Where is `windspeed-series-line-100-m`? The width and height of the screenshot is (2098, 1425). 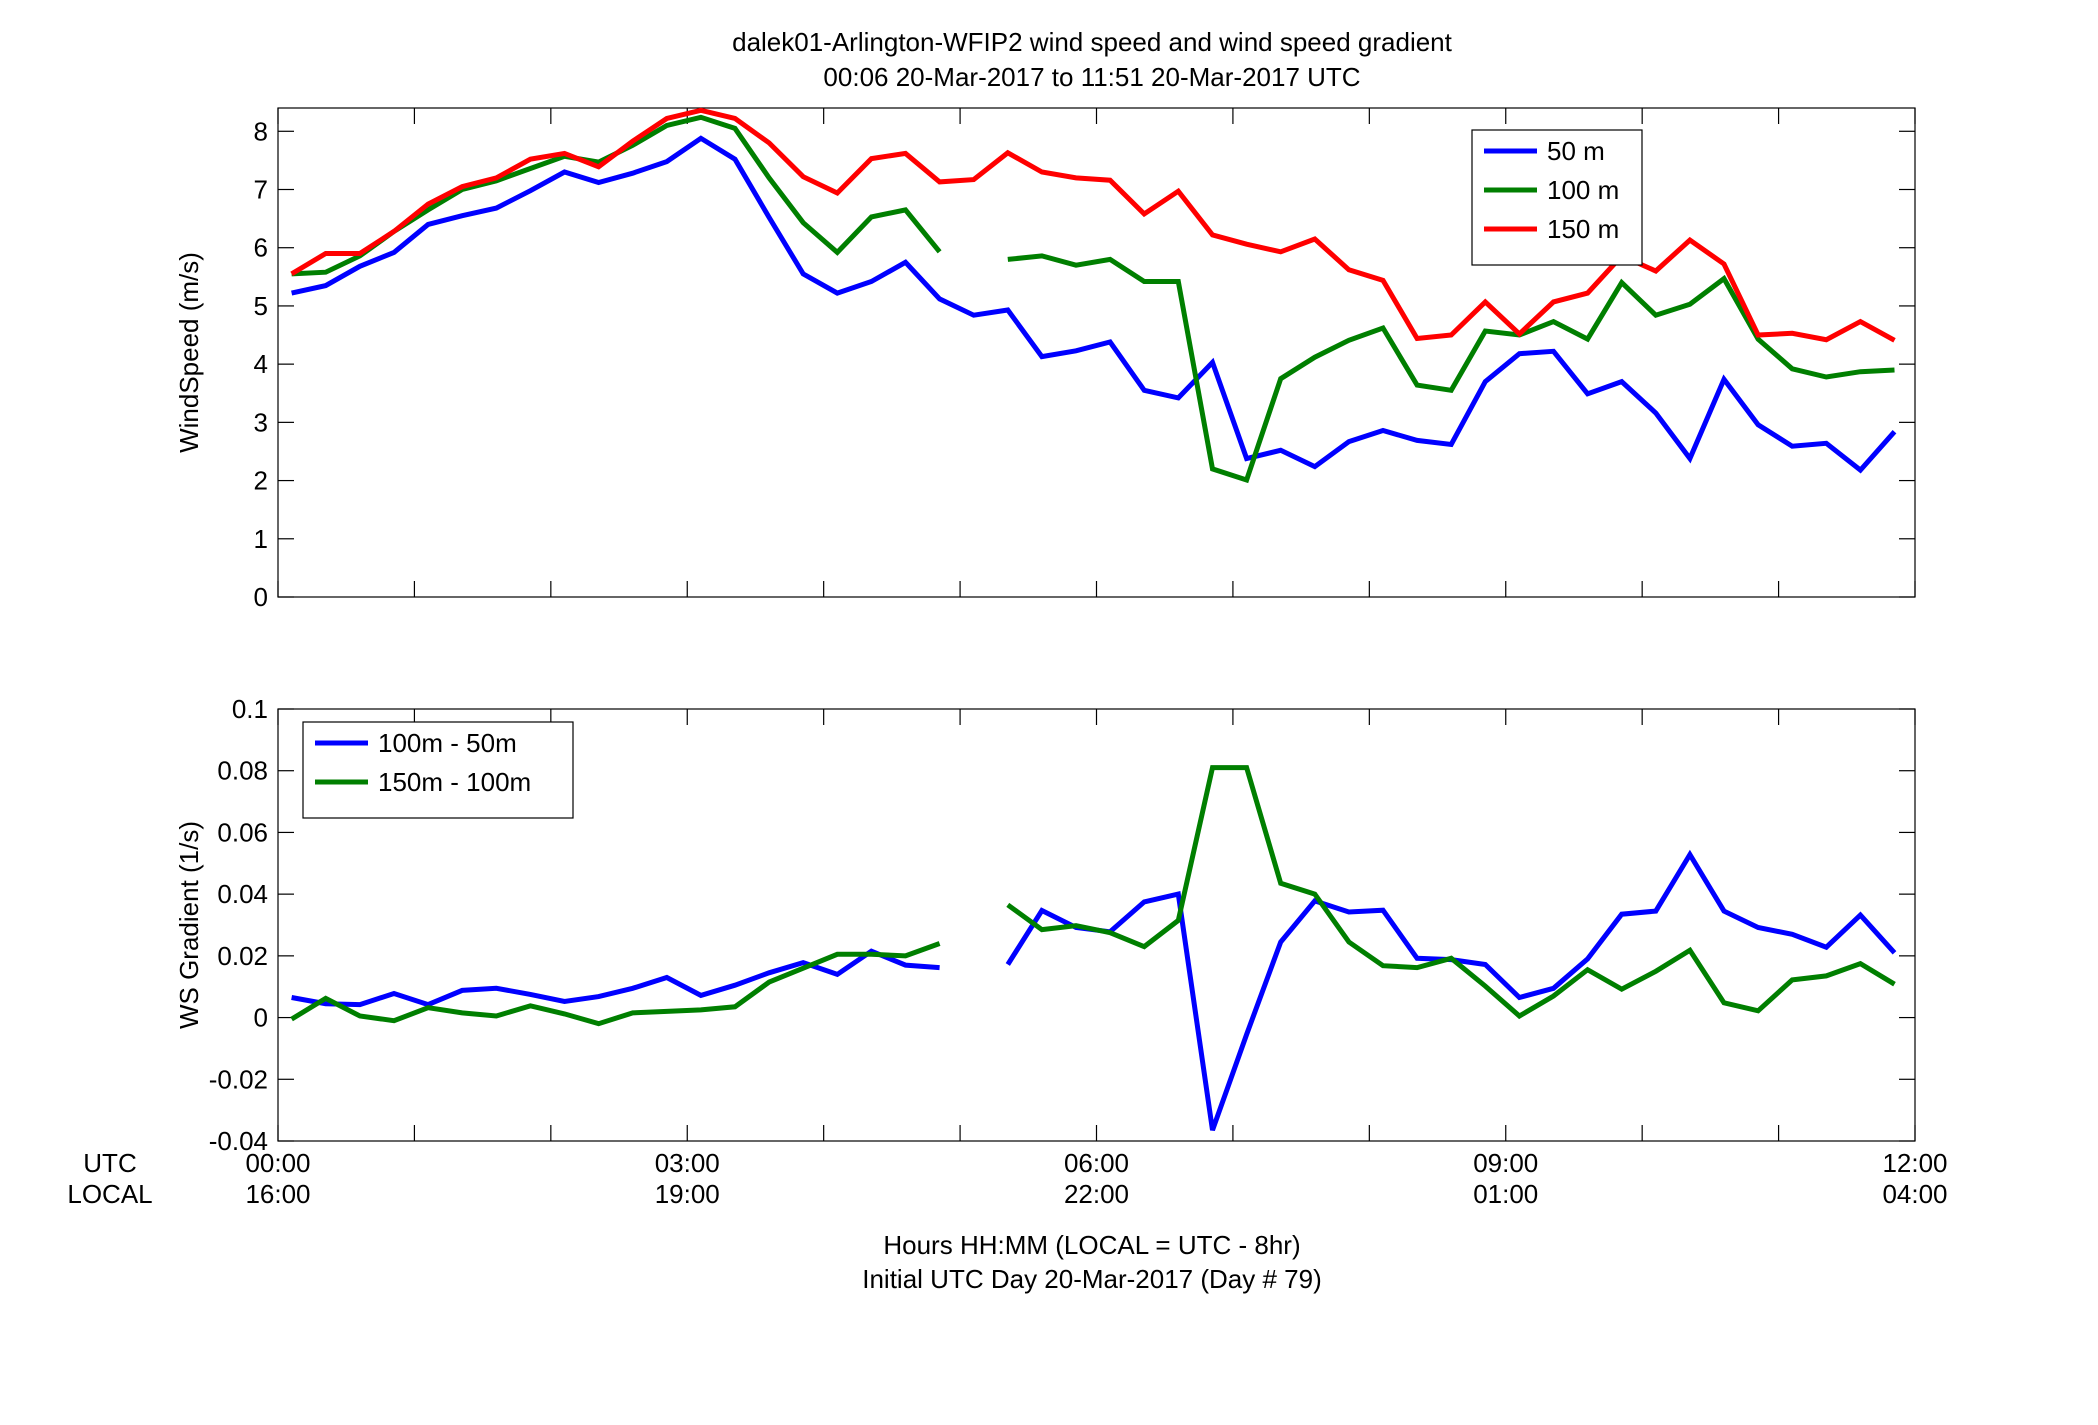 windspeed-series-line-100-m is located at coordinates (1451, 368).